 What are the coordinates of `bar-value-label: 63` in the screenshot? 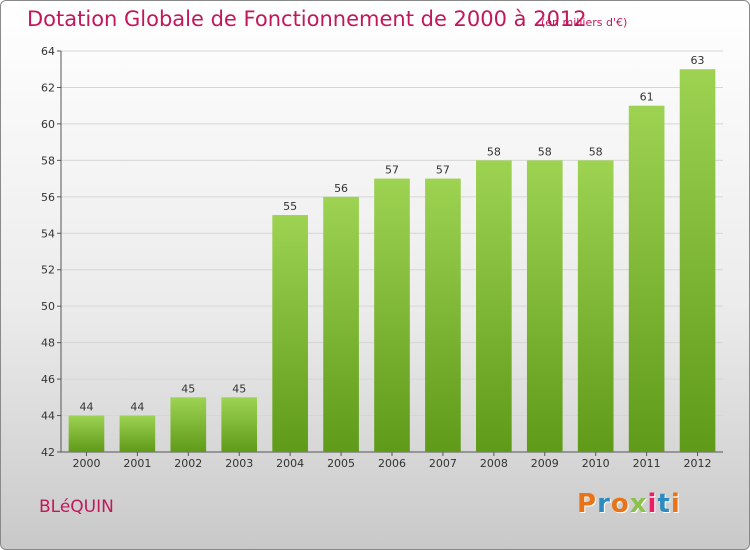 It's located at (698, 60).